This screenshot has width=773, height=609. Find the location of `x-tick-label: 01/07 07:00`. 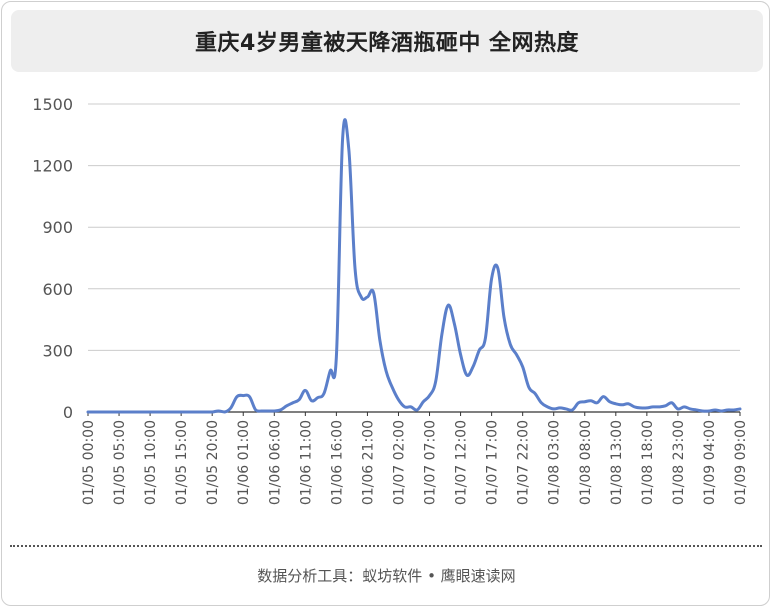

x-tick-label: 01/07 07:00 is located at coordinates (431, 462).